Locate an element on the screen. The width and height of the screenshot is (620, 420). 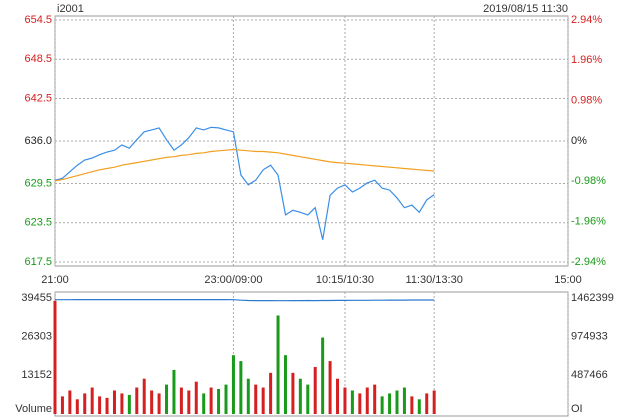
price-line is located at coordinates (244, 165).